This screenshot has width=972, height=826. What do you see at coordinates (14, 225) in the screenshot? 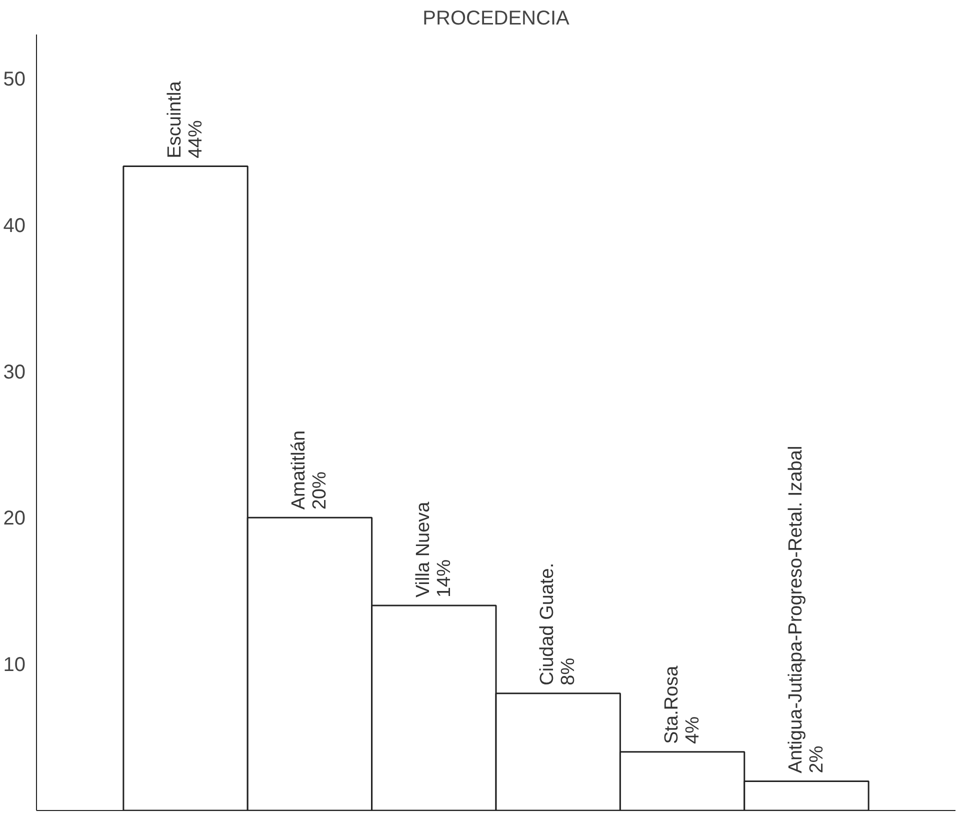
I see `y-tick-label: 40` at bounding box center [14, 225].